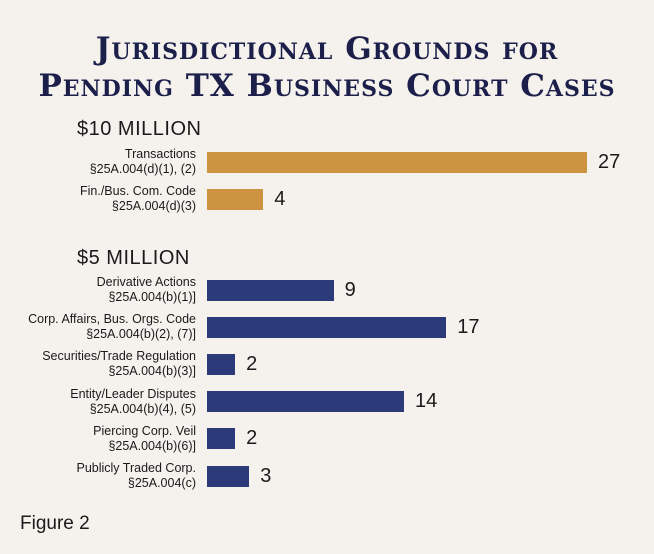  What do you see at coordinates (160, 154) in the screenshot?
I see `category-label-line-1: Transactions` at bounding box center [160, 154].